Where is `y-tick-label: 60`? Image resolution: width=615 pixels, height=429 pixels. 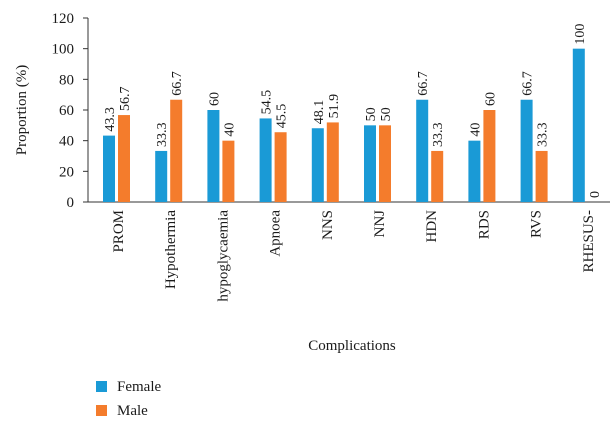 y-tick-label: 60 is located at coordinates (66, 111).